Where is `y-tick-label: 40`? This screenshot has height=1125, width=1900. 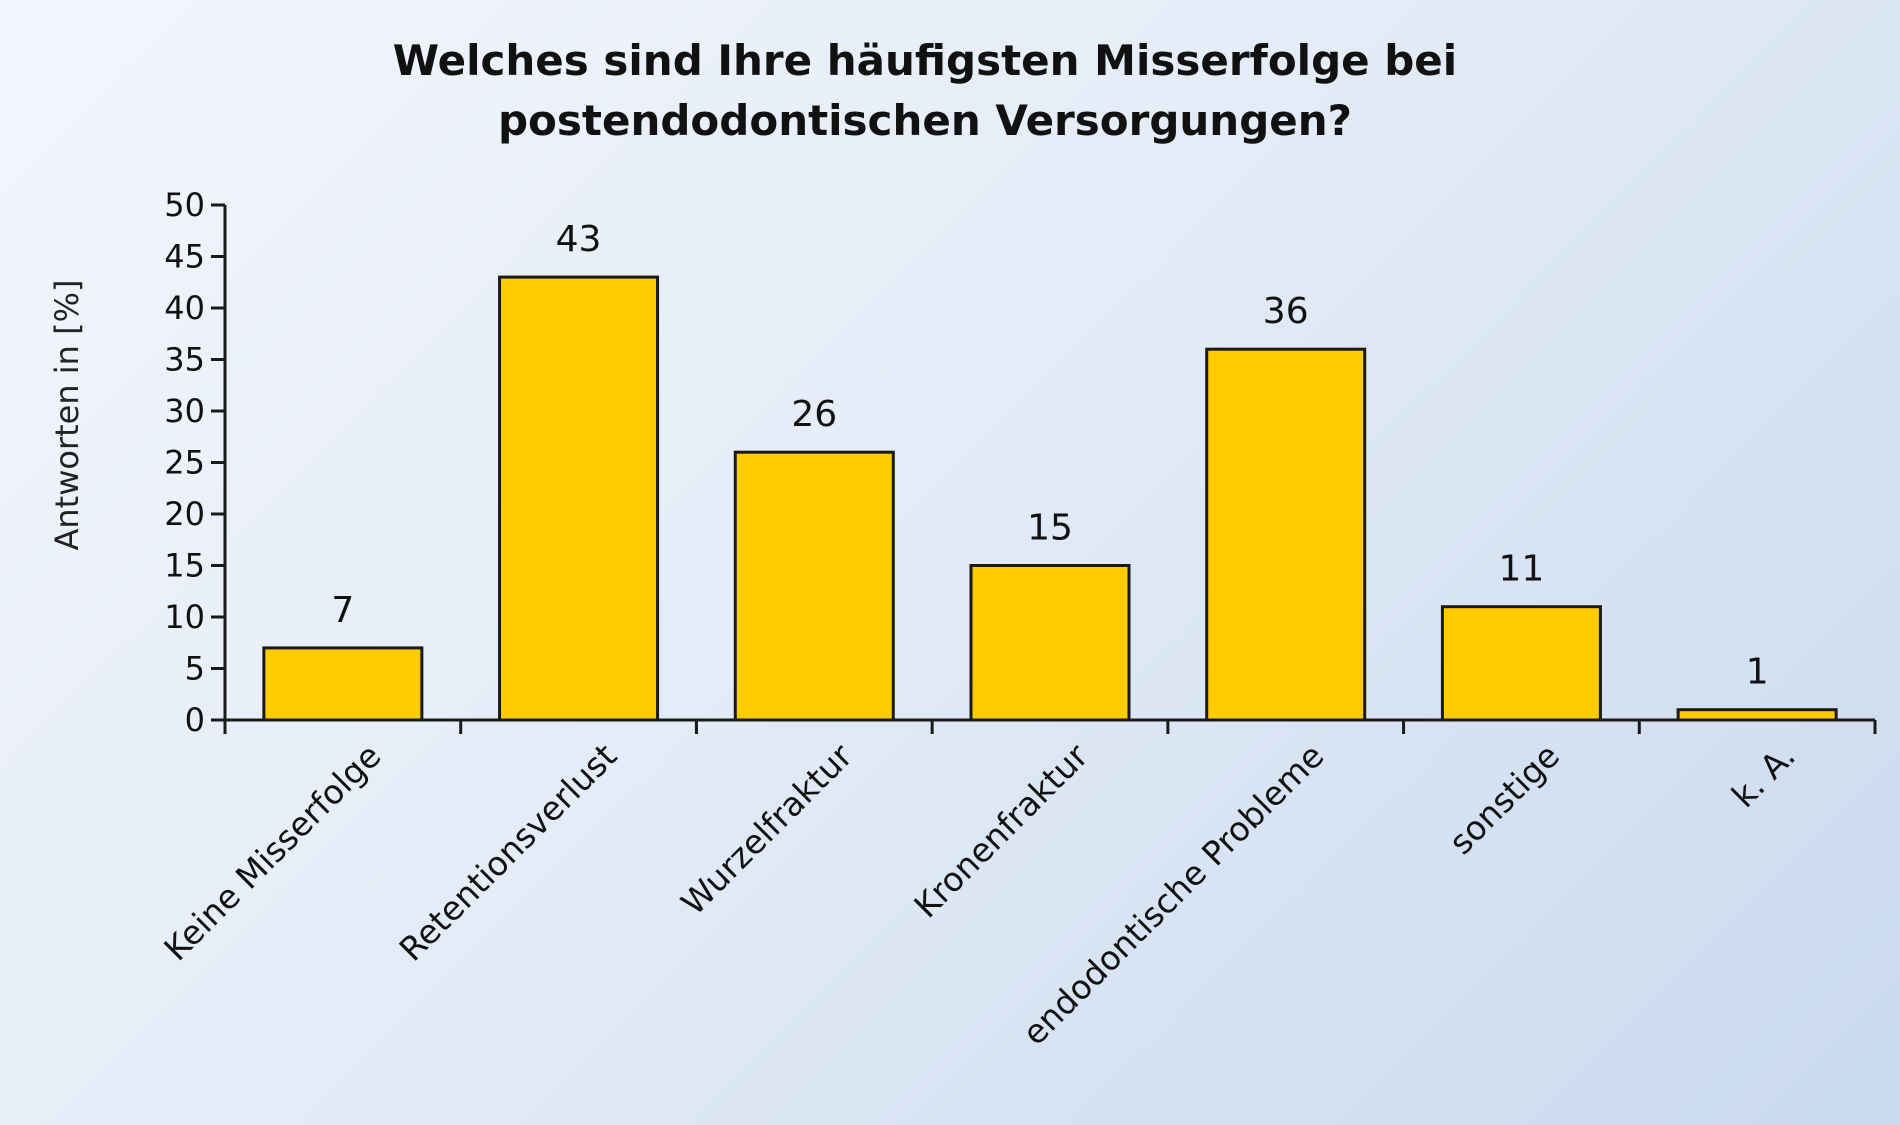
y-tick-label: 40 is located at coordinates (184, 308).